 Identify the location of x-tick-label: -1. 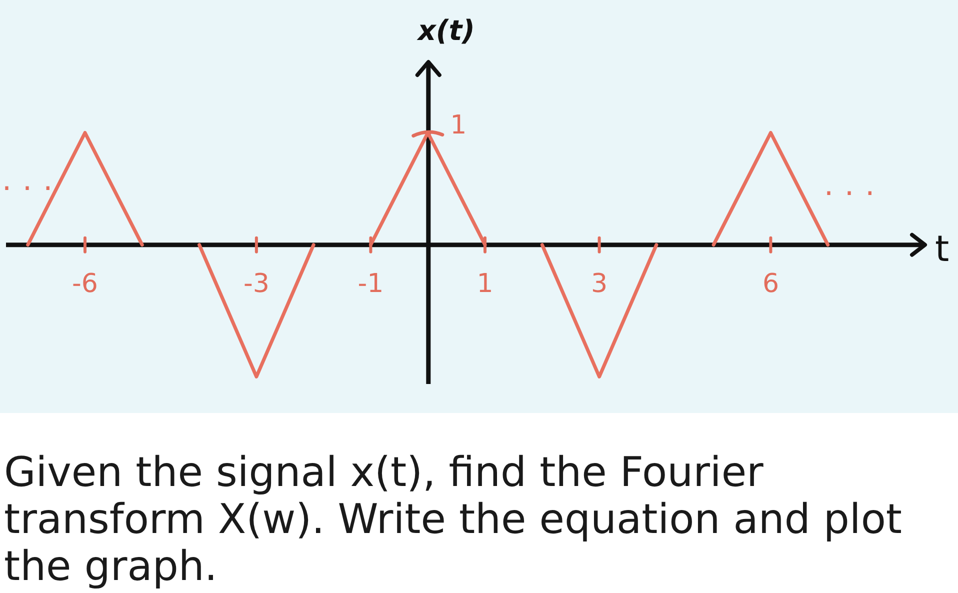
(371, 283).